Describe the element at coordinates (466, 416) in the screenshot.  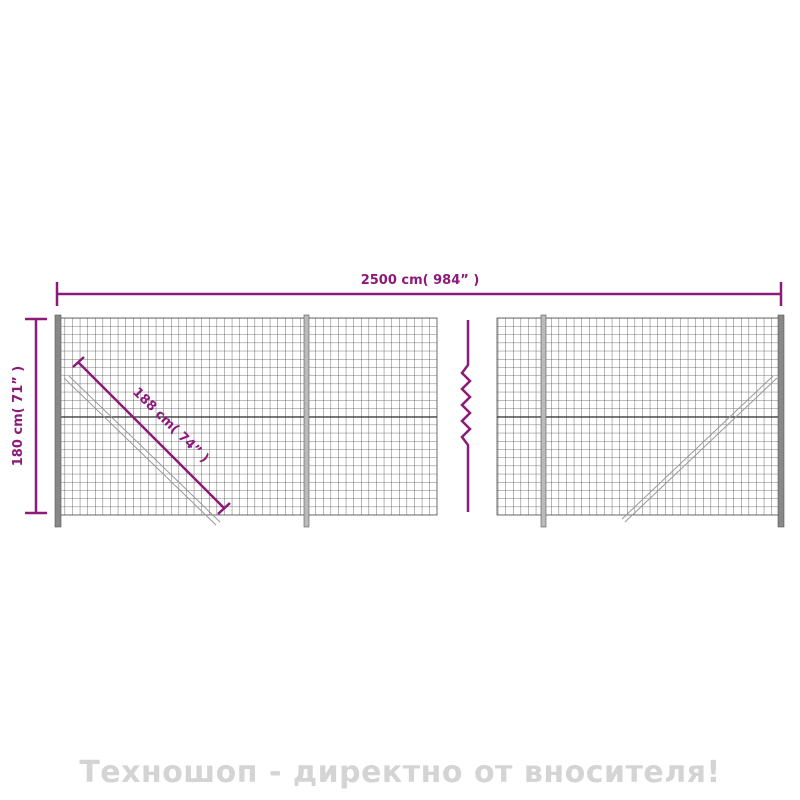
I see `break-symbol` at that location.